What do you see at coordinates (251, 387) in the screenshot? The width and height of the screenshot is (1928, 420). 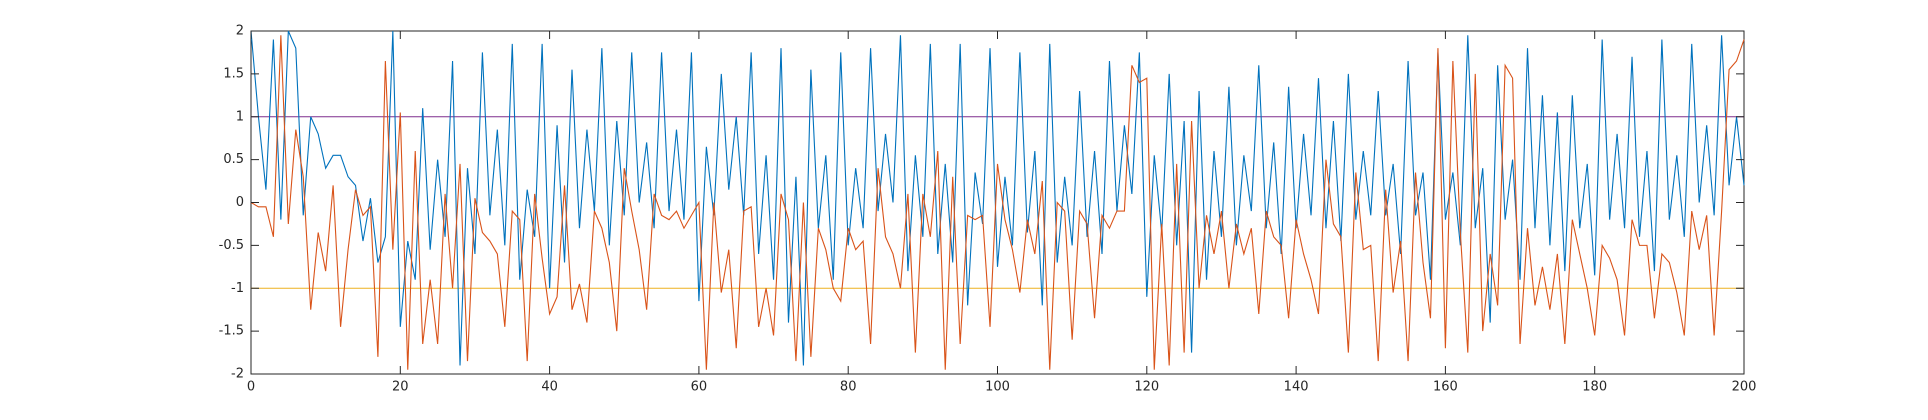 I see `x-tick-label: 0` at bounding box center [251, 387].